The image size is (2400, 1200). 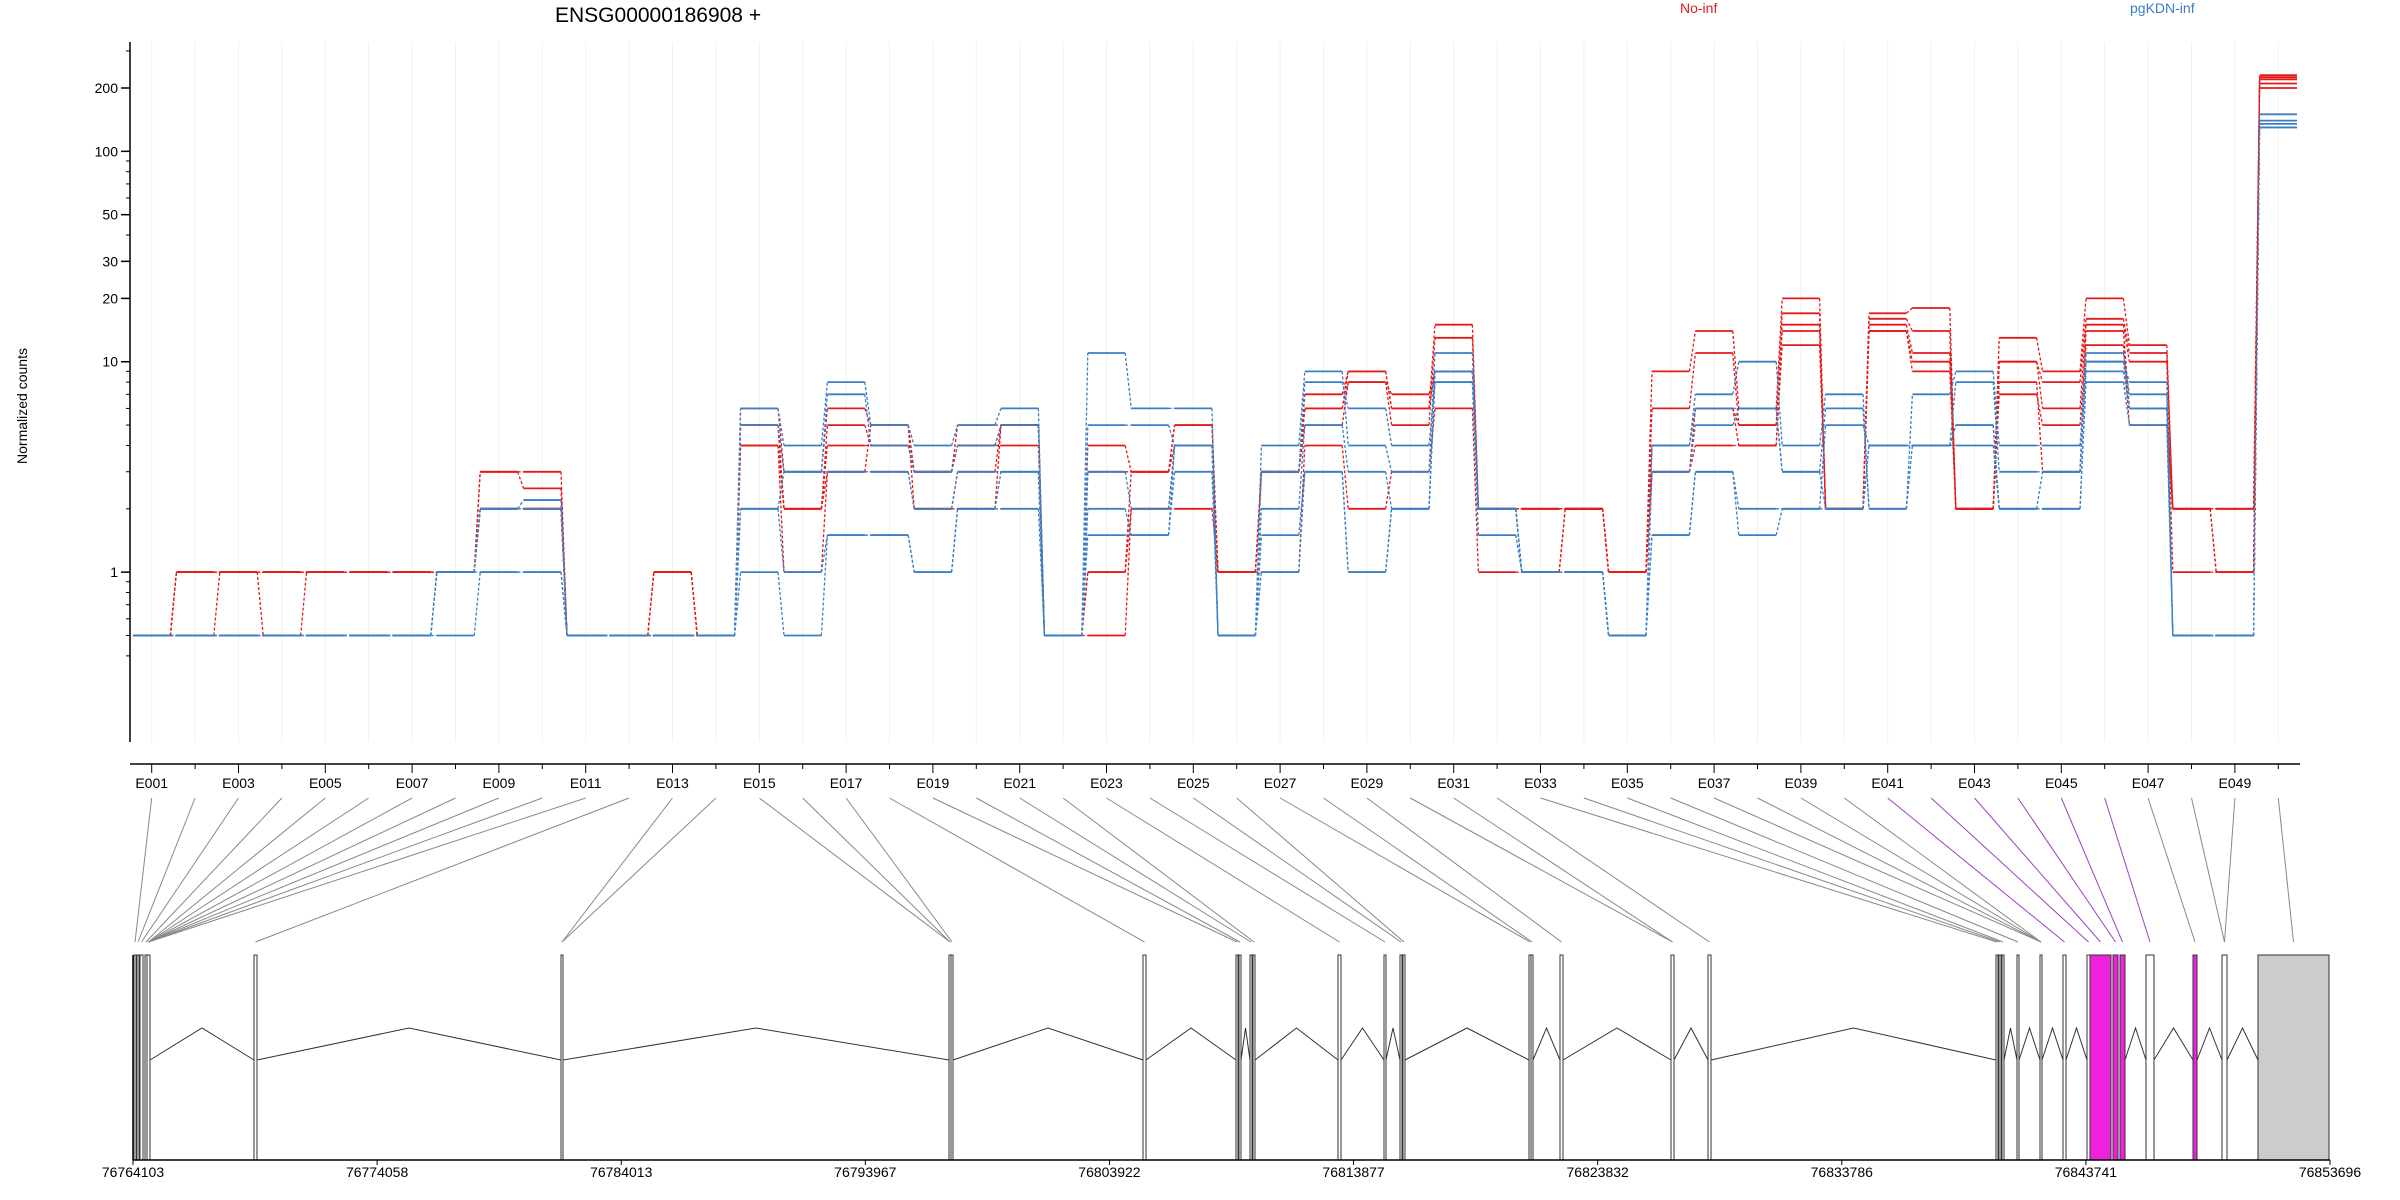 I want to click on x-tick-label: E023, so click(x=1106, y=783).